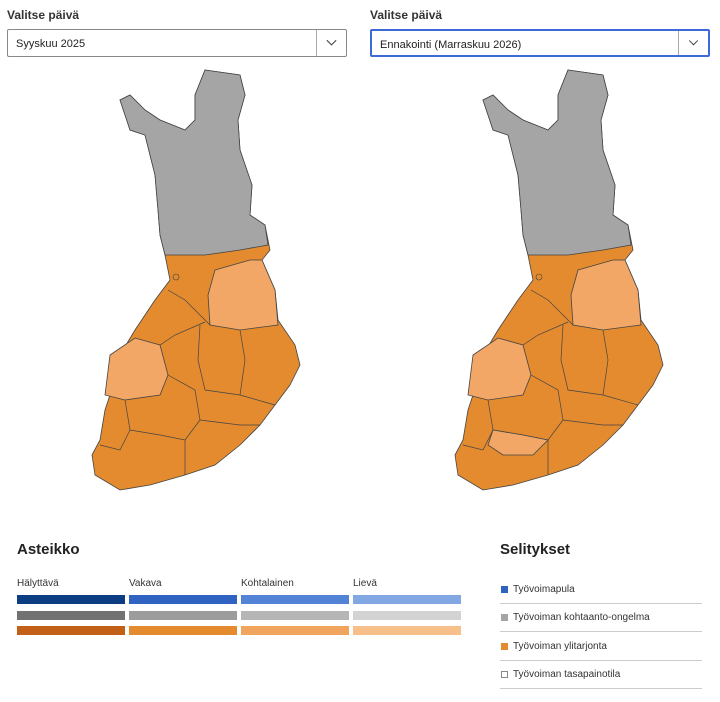 The image size is (720, 702). What do you see at coordinates (451, 45) in the screenshot?
I see `select-value: Ennakointi (Marraskuu 2026)` at bounding box center [451, 45].